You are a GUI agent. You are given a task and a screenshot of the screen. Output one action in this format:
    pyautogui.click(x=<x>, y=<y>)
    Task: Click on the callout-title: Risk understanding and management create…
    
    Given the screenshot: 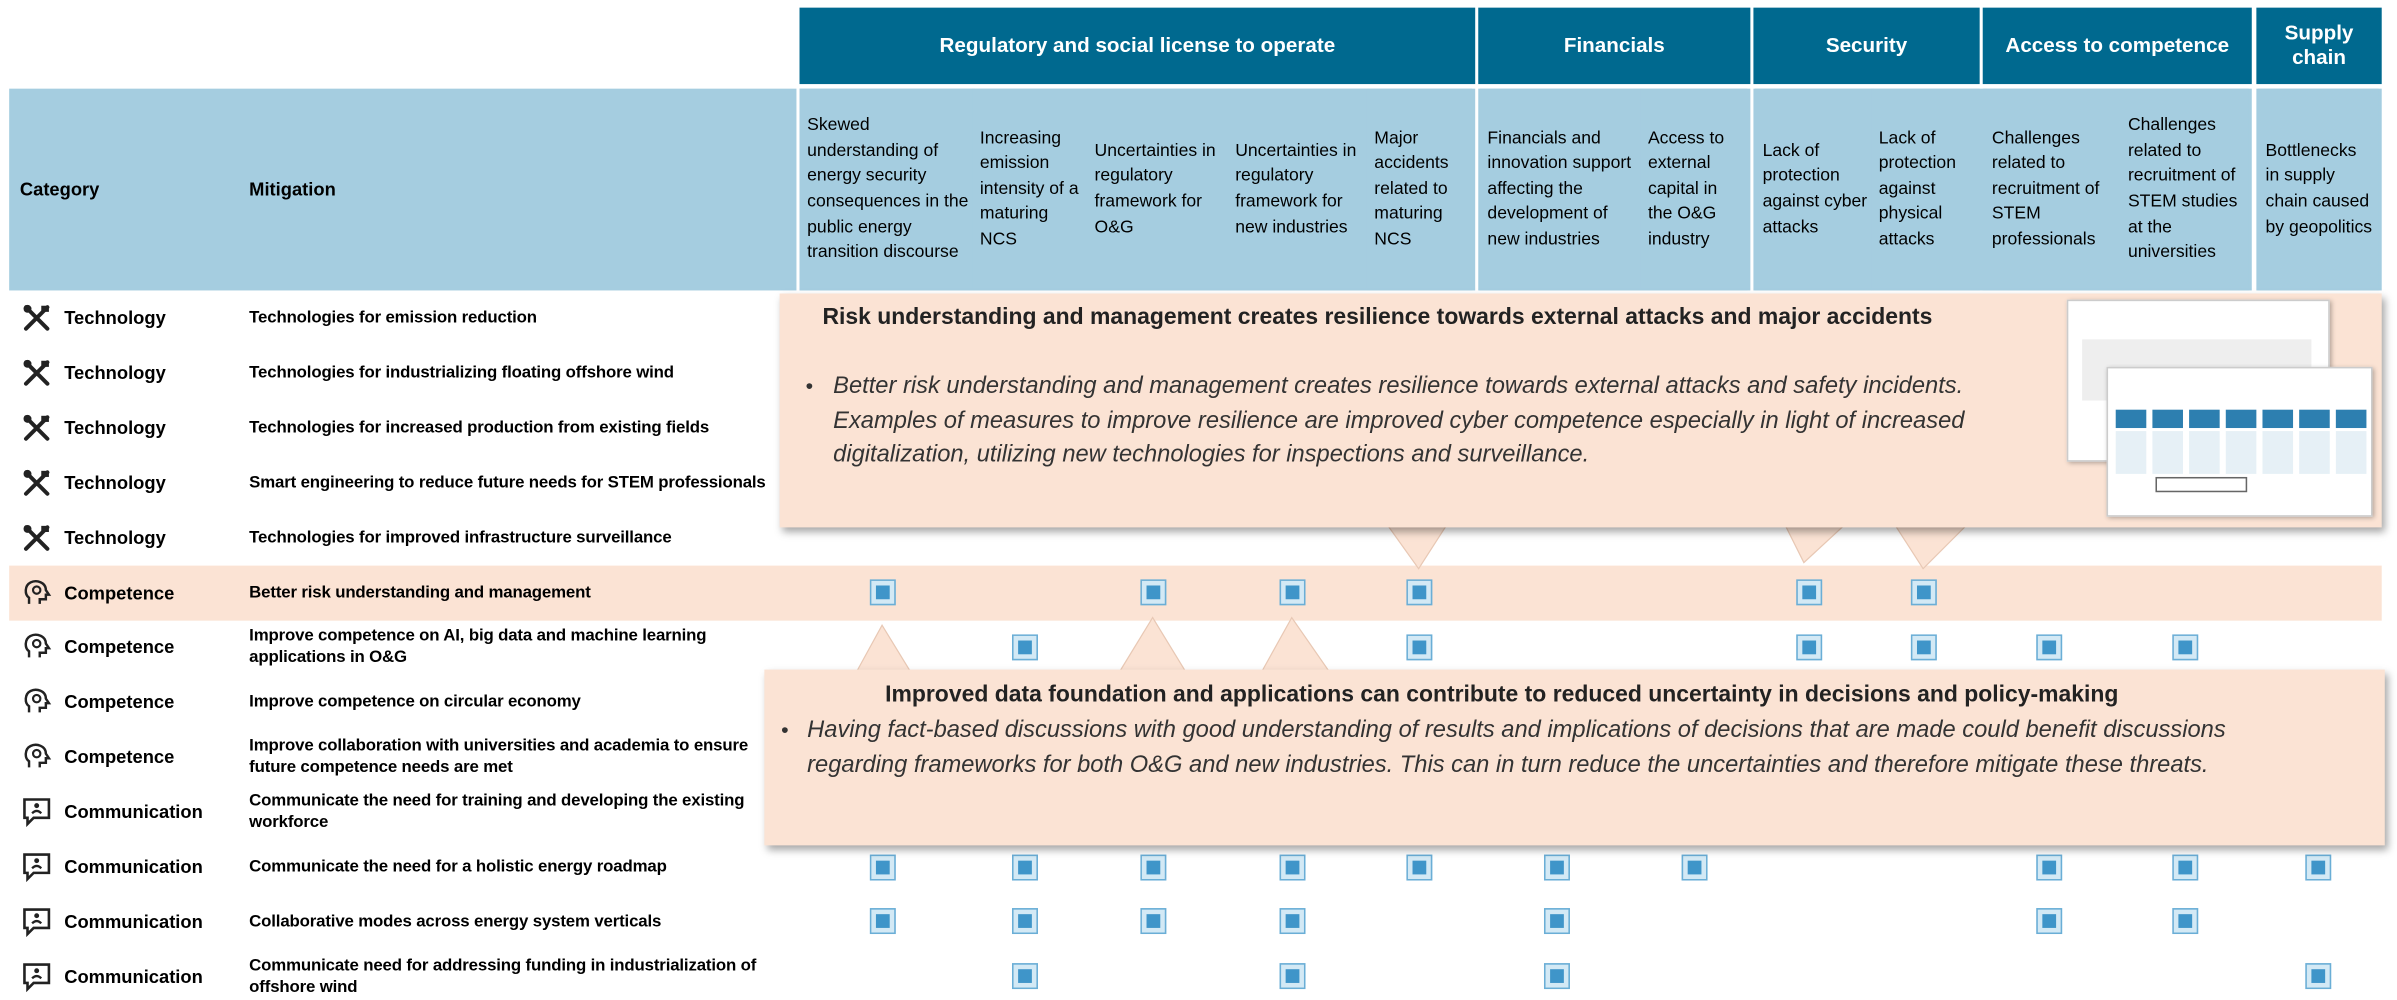 What is the action you would take?
    pyautogui.click(x=1377, y=317)
    